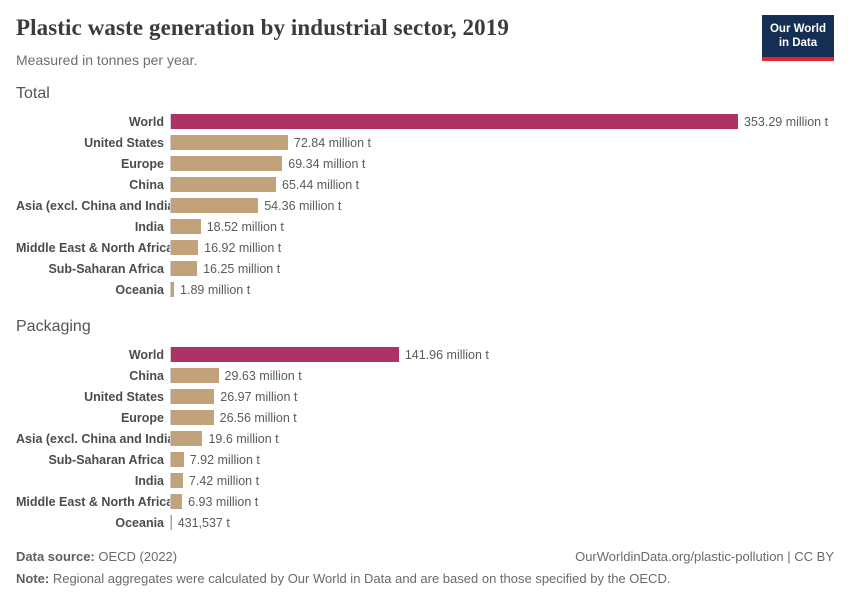 The height and width of the screenshot is (600, 850). I want to click on bar-track: 1.89 million t, so click(502, 289).